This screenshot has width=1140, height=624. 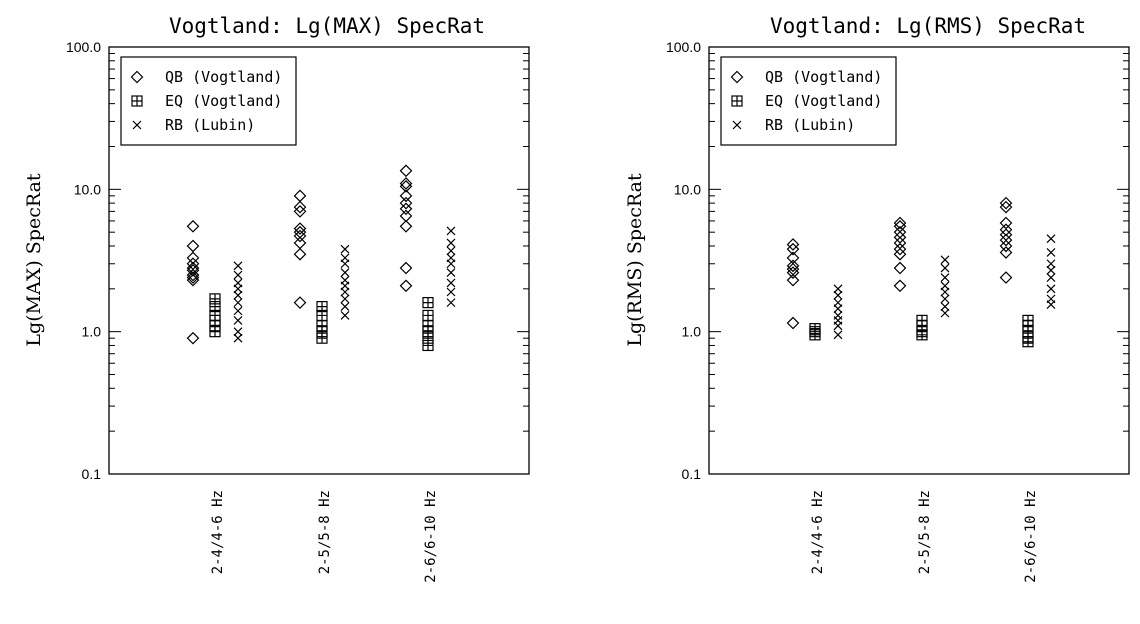 What do you see at coordinates (223, 101) in the screenshot?
I see `legend-entry-eq: EQ (Vogtland)` at bounding box center [223, 101].